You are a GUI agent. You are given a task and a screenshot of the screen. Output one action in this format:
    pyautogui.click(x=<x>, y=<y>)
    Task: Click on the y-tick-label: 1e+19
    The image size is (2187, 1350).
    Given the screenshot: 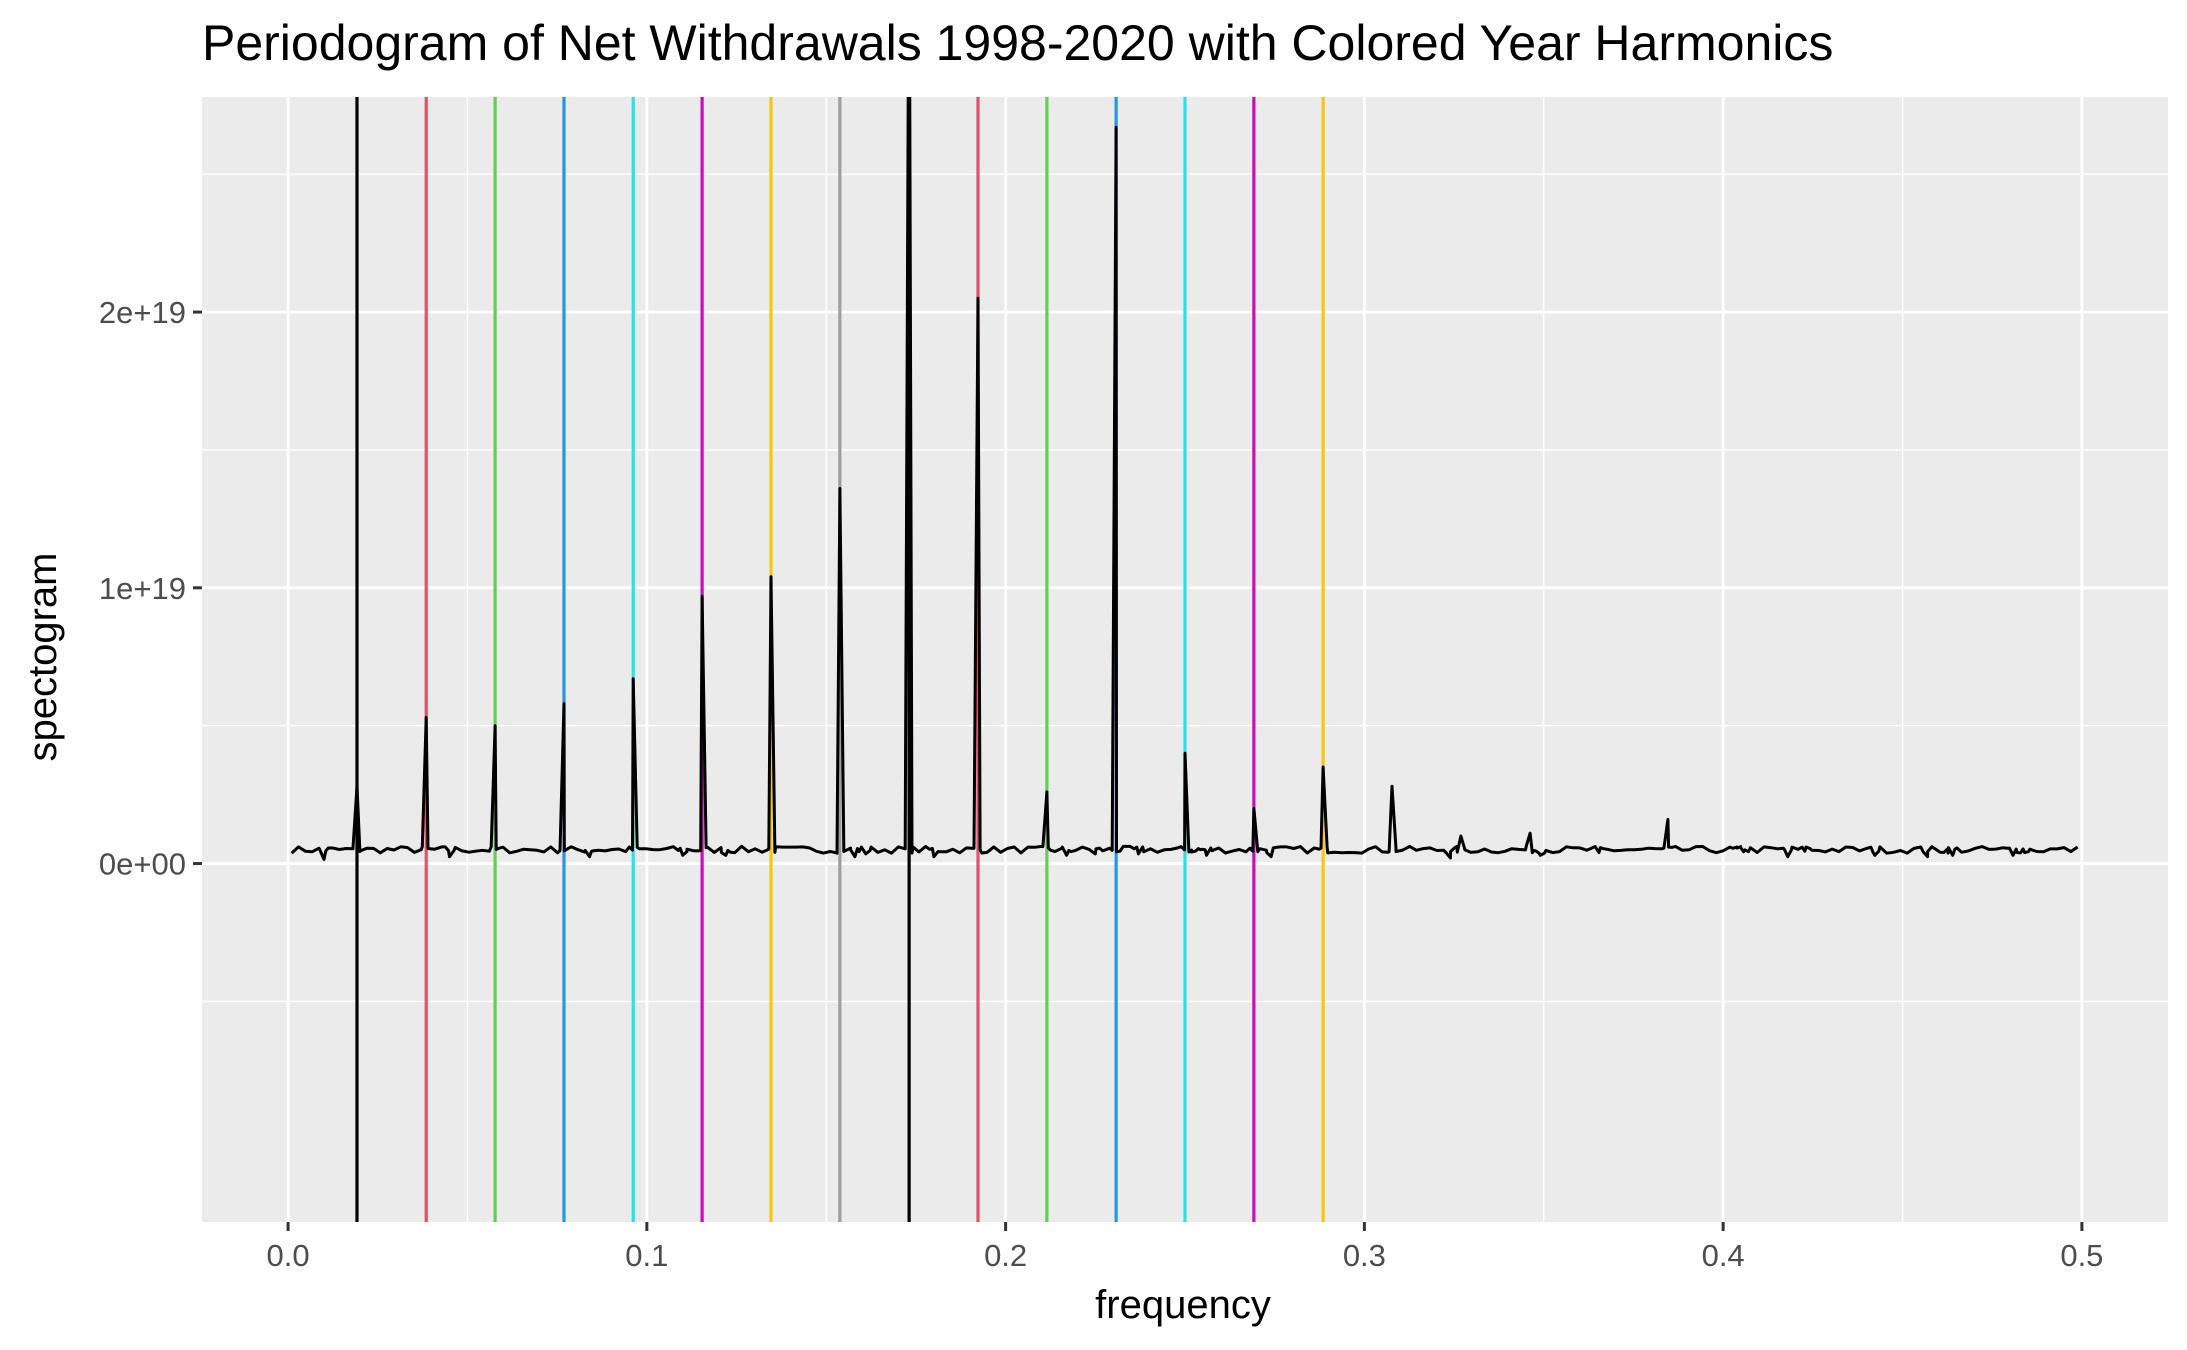 What is the action you would take?
    pyautogui.click(x=142, y=588)
    